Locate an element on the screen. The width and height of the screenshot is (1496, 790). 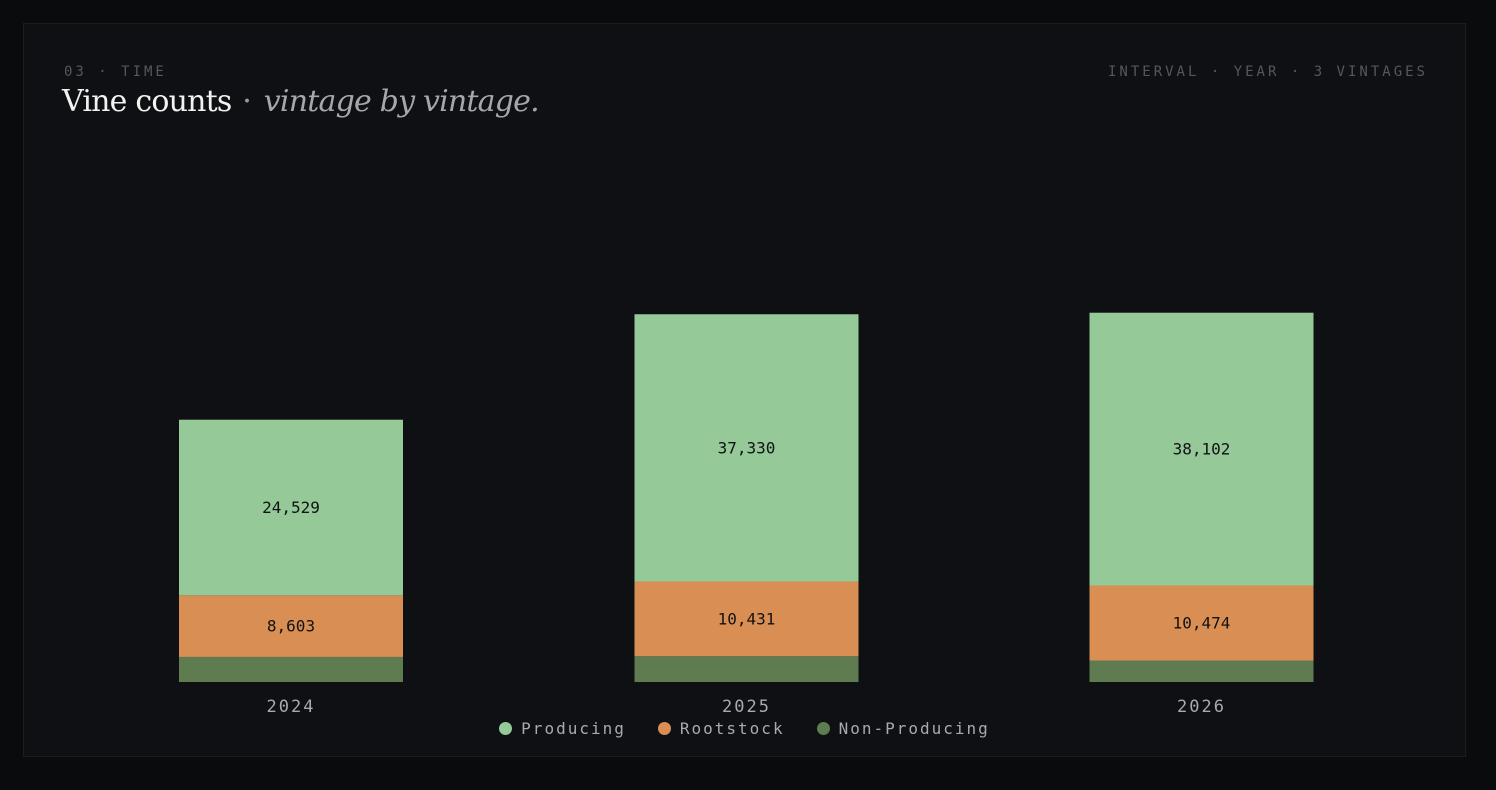
chart-legend: Producing Rootstock Non-Producing is located at coordinates (744, 728).